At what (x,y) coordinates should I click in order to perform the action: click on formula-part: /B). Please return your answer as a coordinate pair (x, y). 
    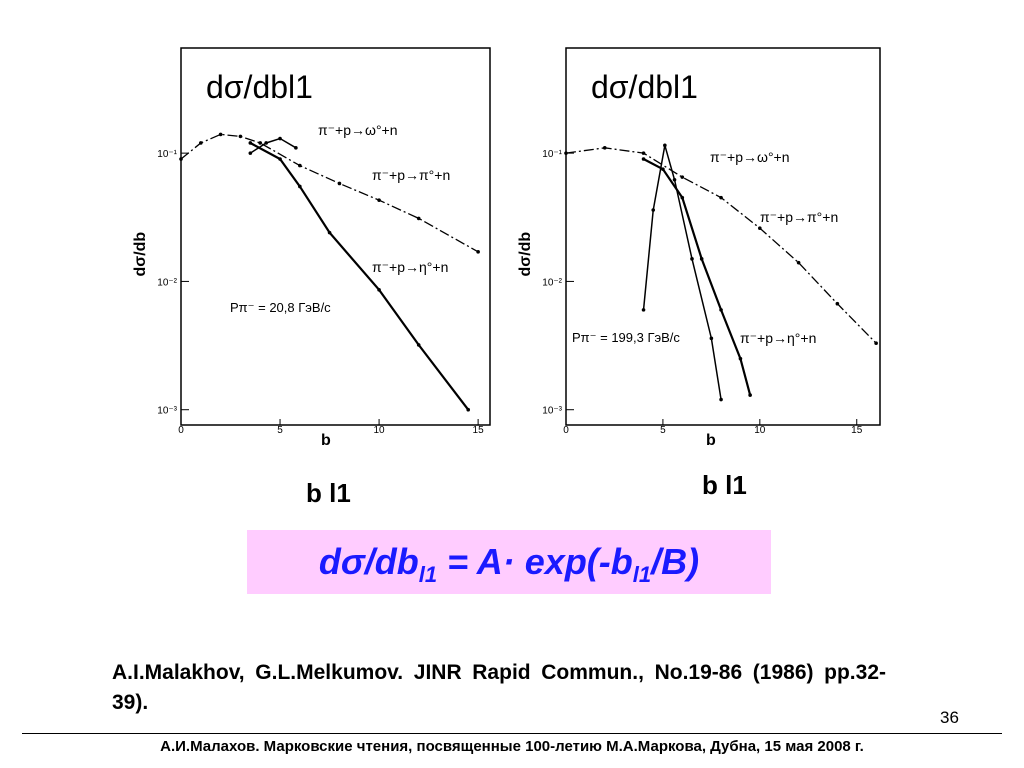
    Looking at the image, I should click on (675, 561).